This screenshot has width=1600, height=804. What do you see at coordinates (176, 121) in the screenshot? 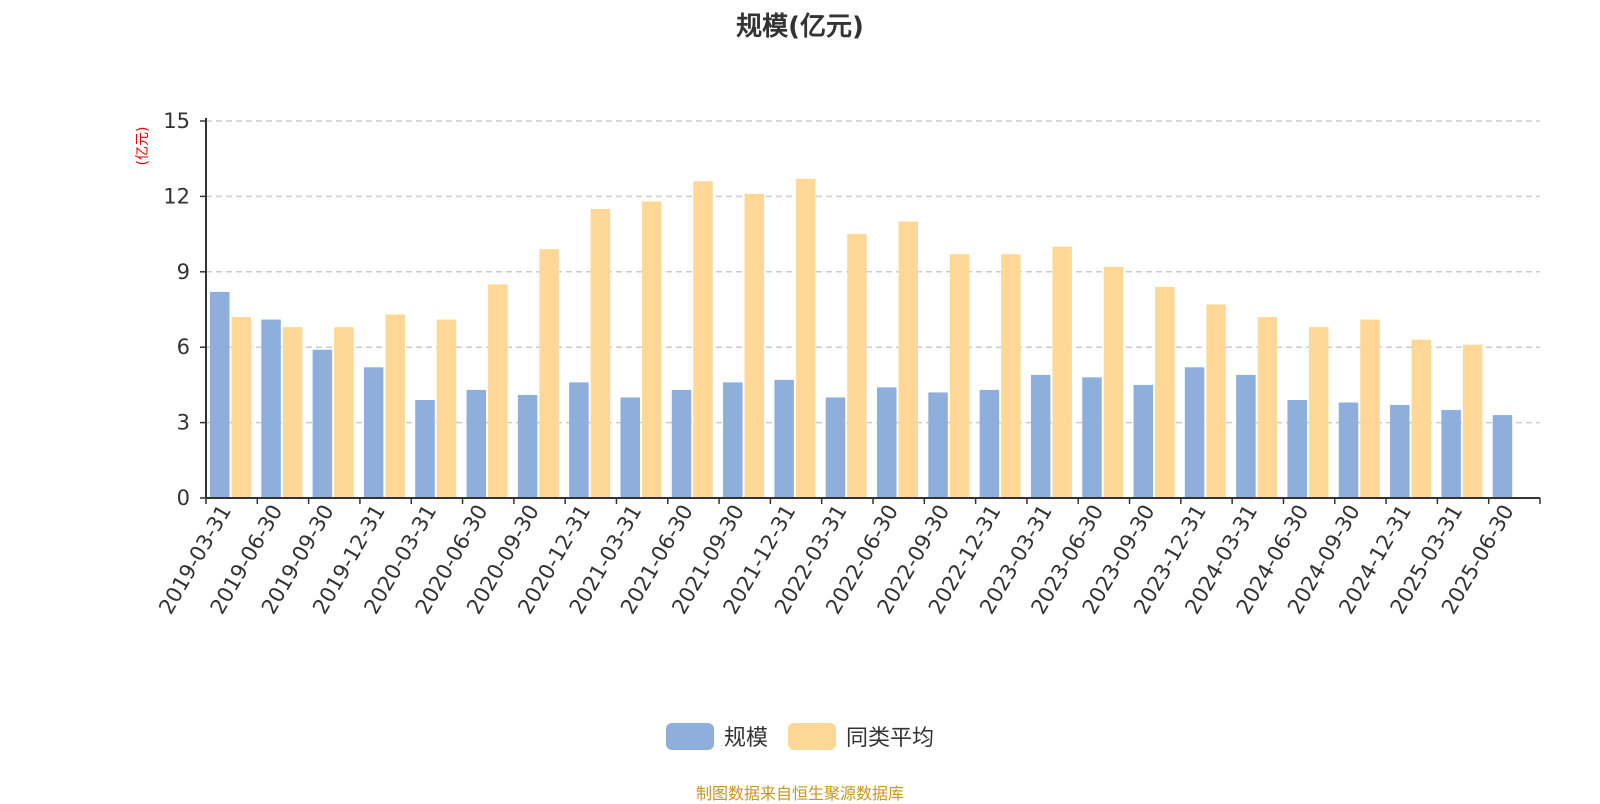
I see `y-tick-label: 15` at bounding box center [176, 121].